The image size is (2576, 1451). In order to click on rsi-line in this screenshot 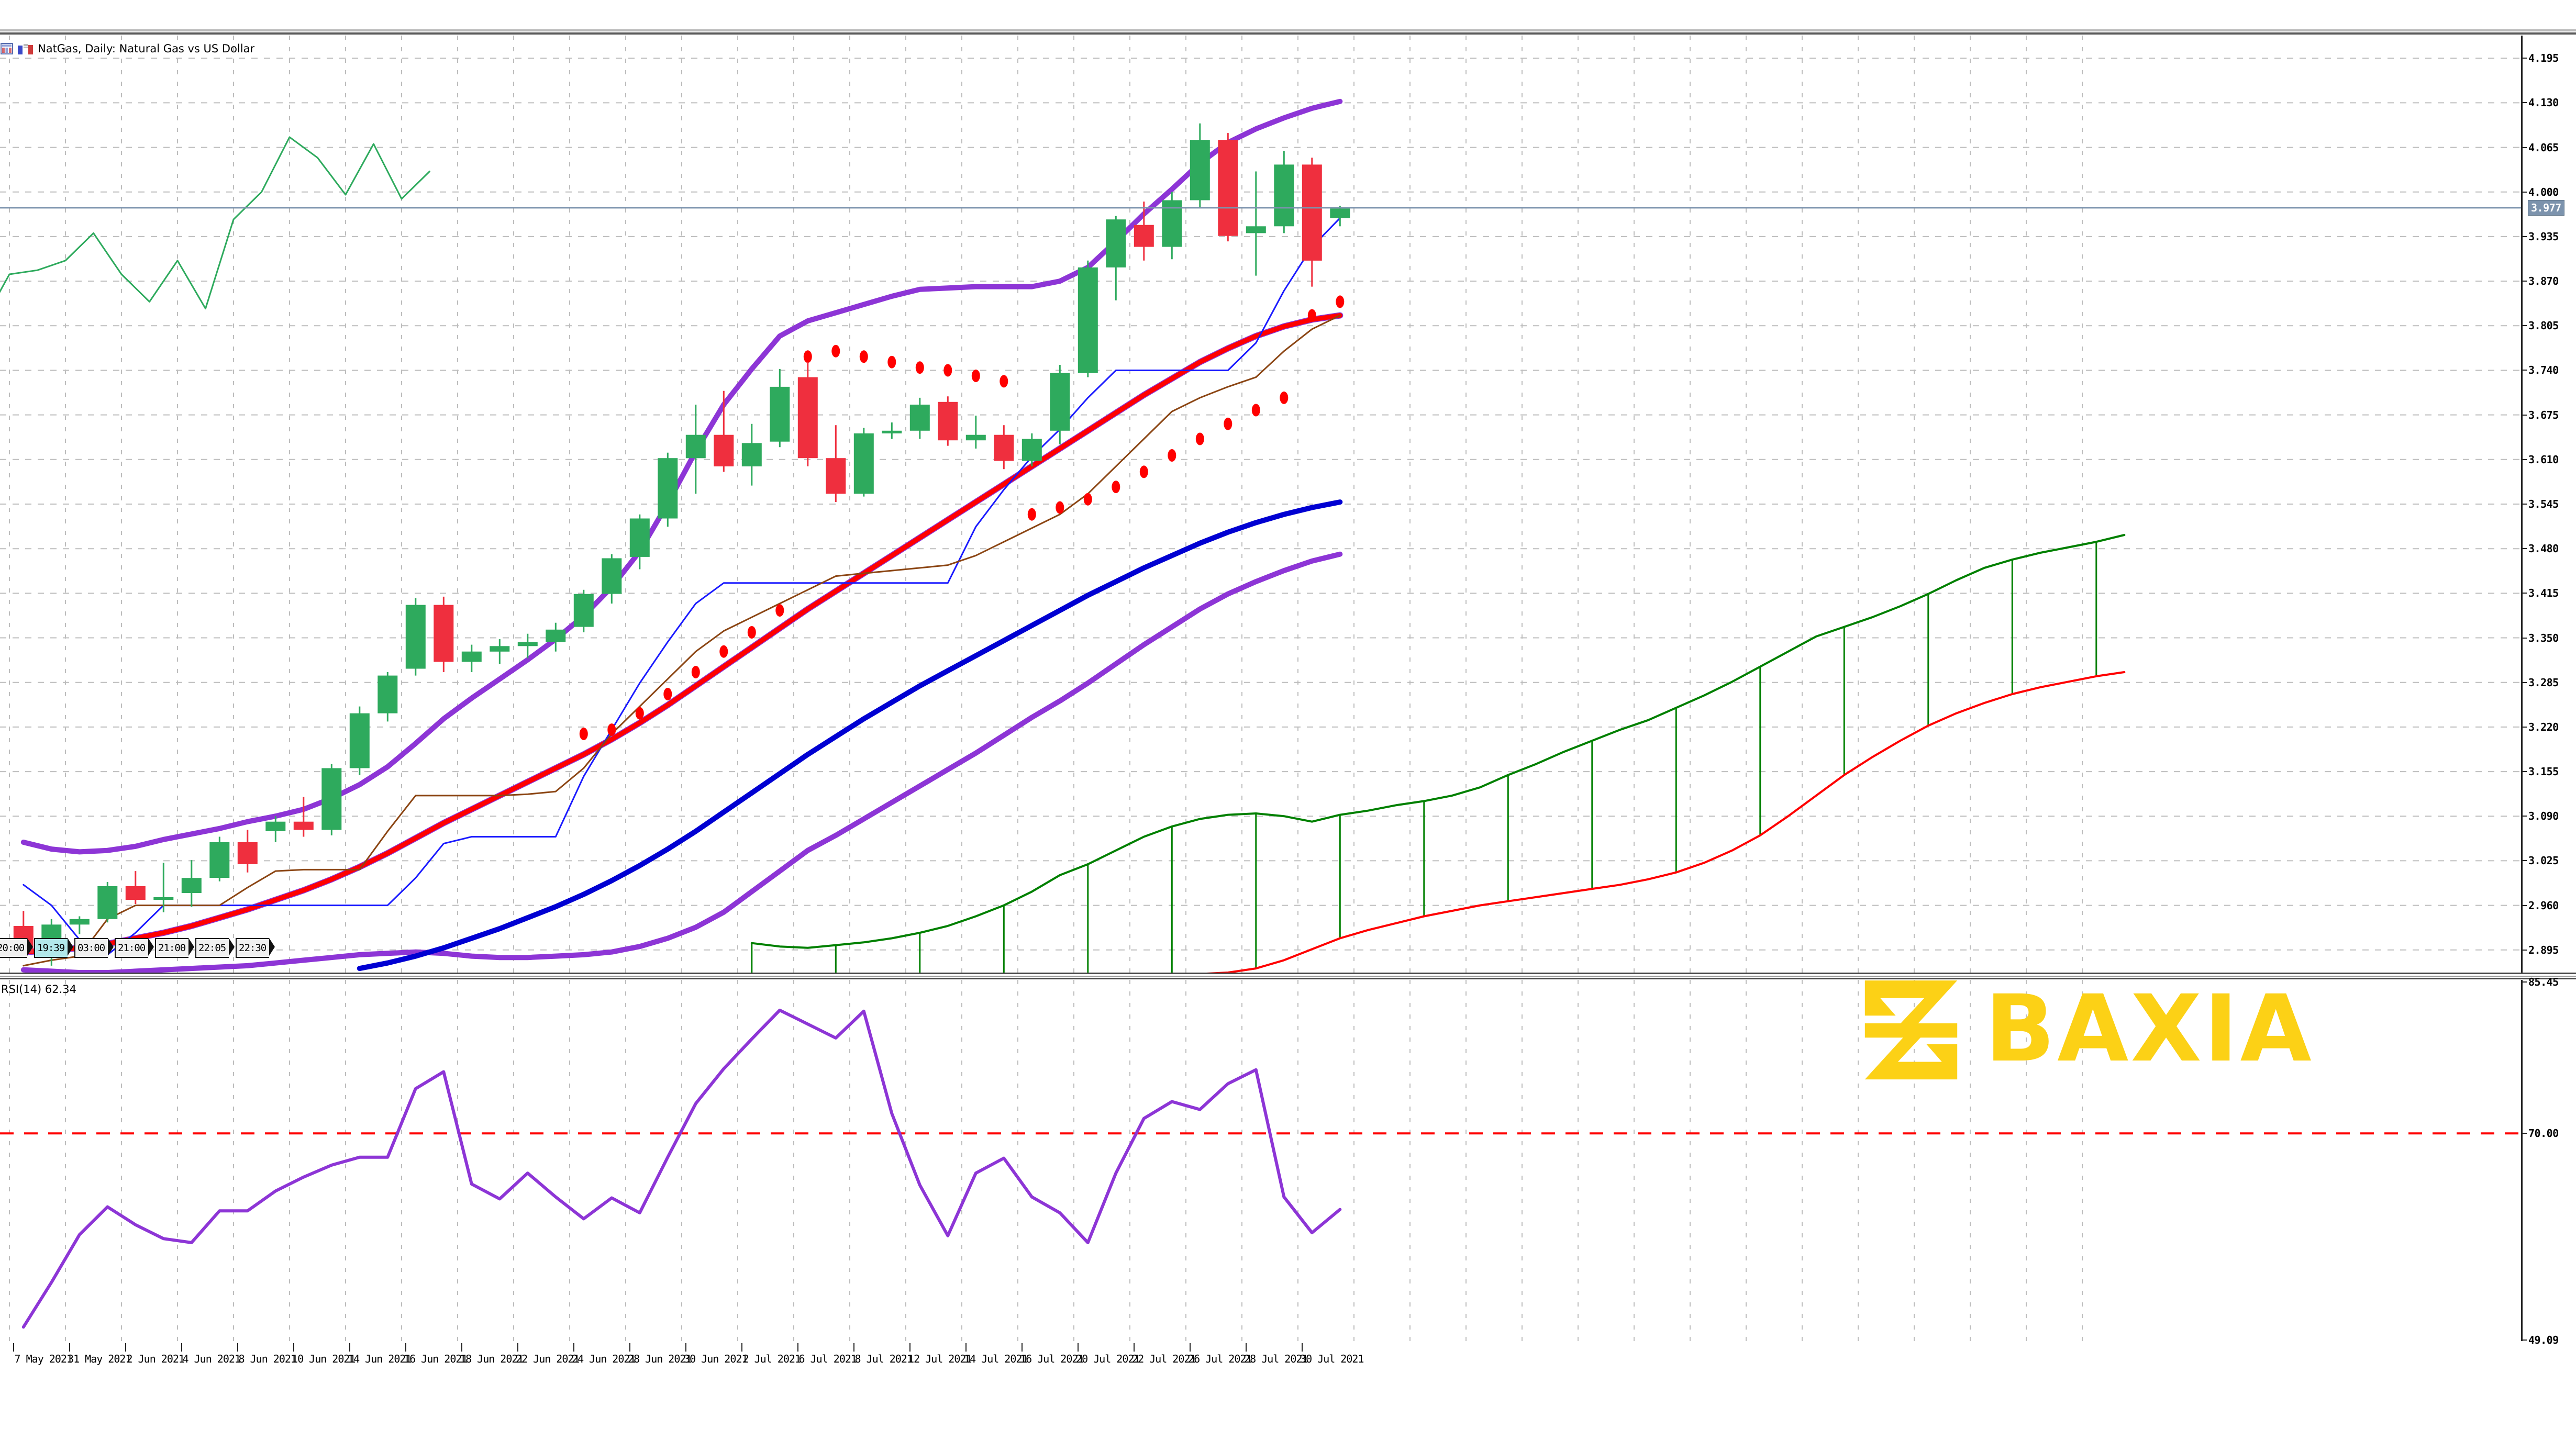, I will do `click(681, 1168)`.